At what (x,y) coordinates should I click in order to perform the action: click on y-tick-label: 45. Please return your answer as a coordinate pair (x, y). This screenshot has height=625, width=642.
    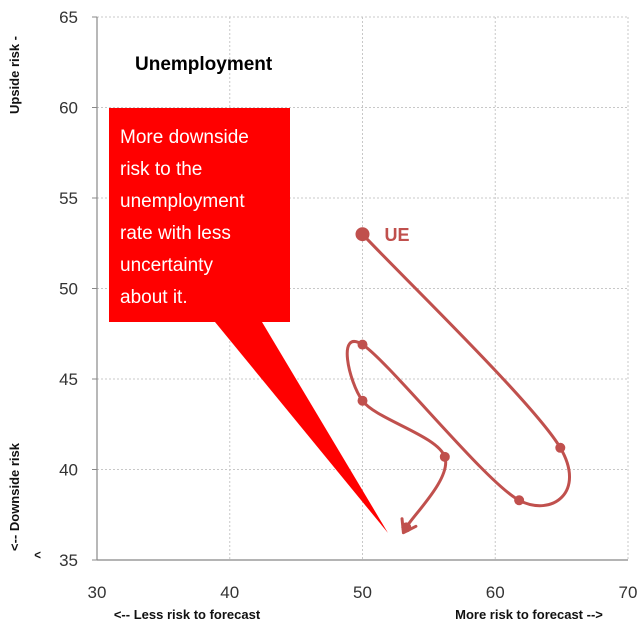
    Looking at the image, I should click on (68, 379).